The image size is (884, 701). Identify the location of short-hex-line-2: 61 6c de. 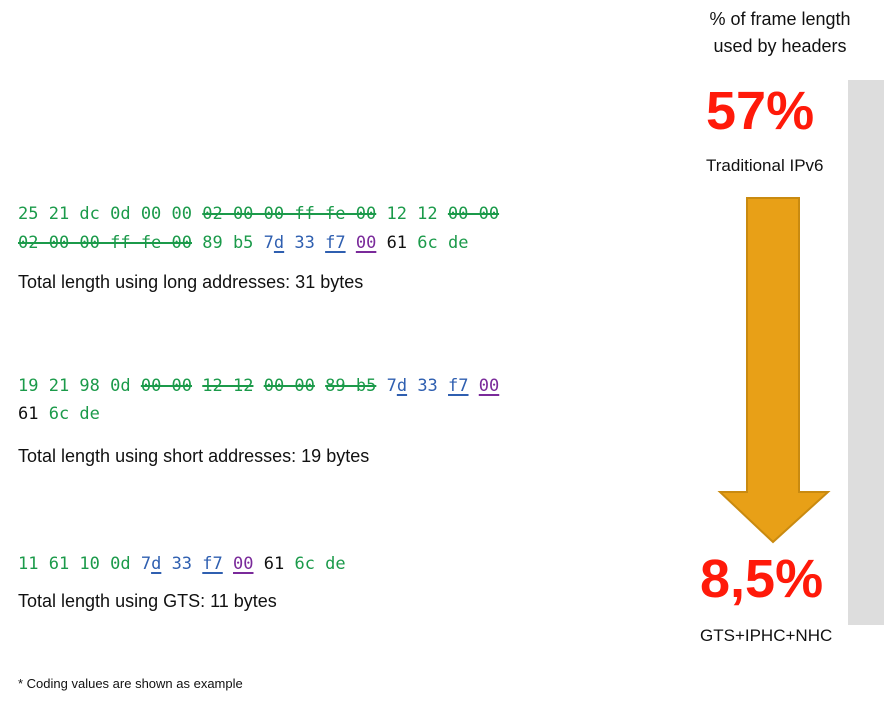
(59, 414).